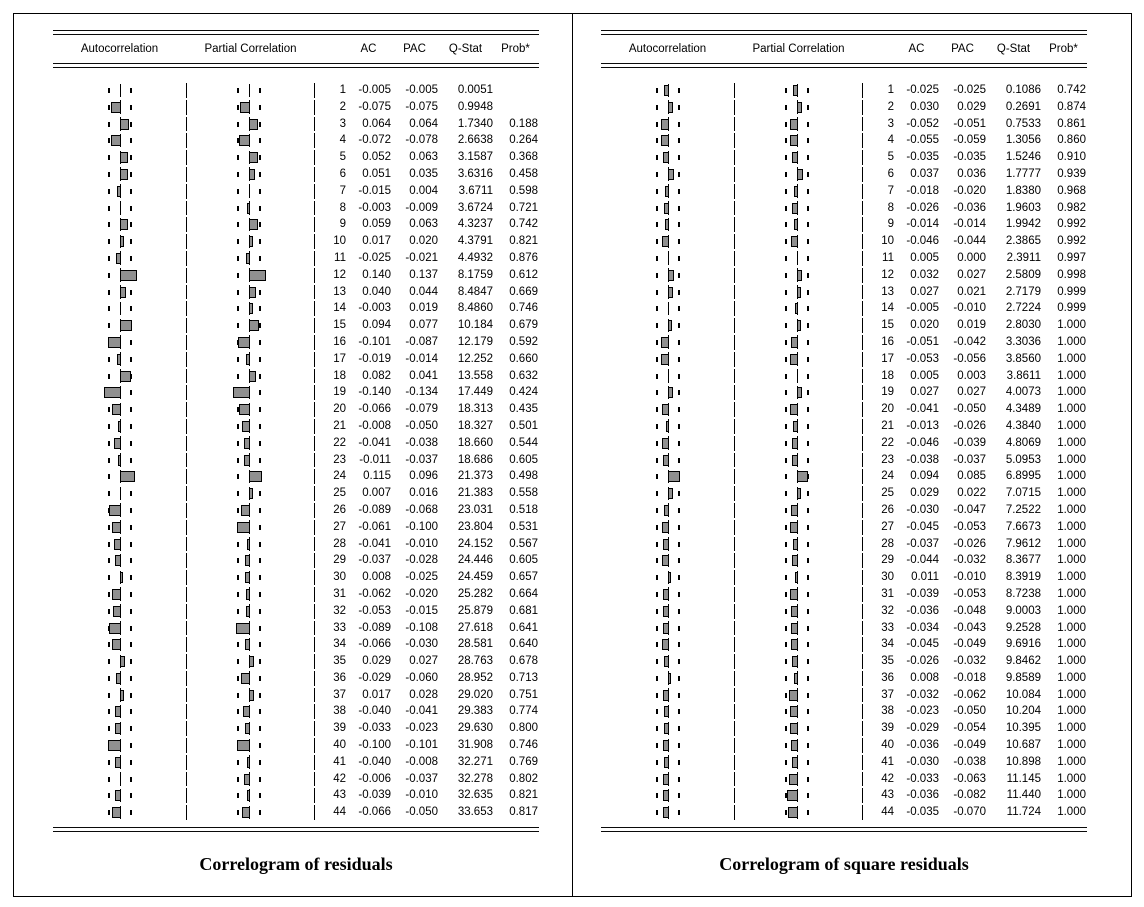 The height and width of the screenshot is (907, 1144). Describe the element at coordinates (421, 409) in the screenshot. I see `pac-value: -0.079` at that location.